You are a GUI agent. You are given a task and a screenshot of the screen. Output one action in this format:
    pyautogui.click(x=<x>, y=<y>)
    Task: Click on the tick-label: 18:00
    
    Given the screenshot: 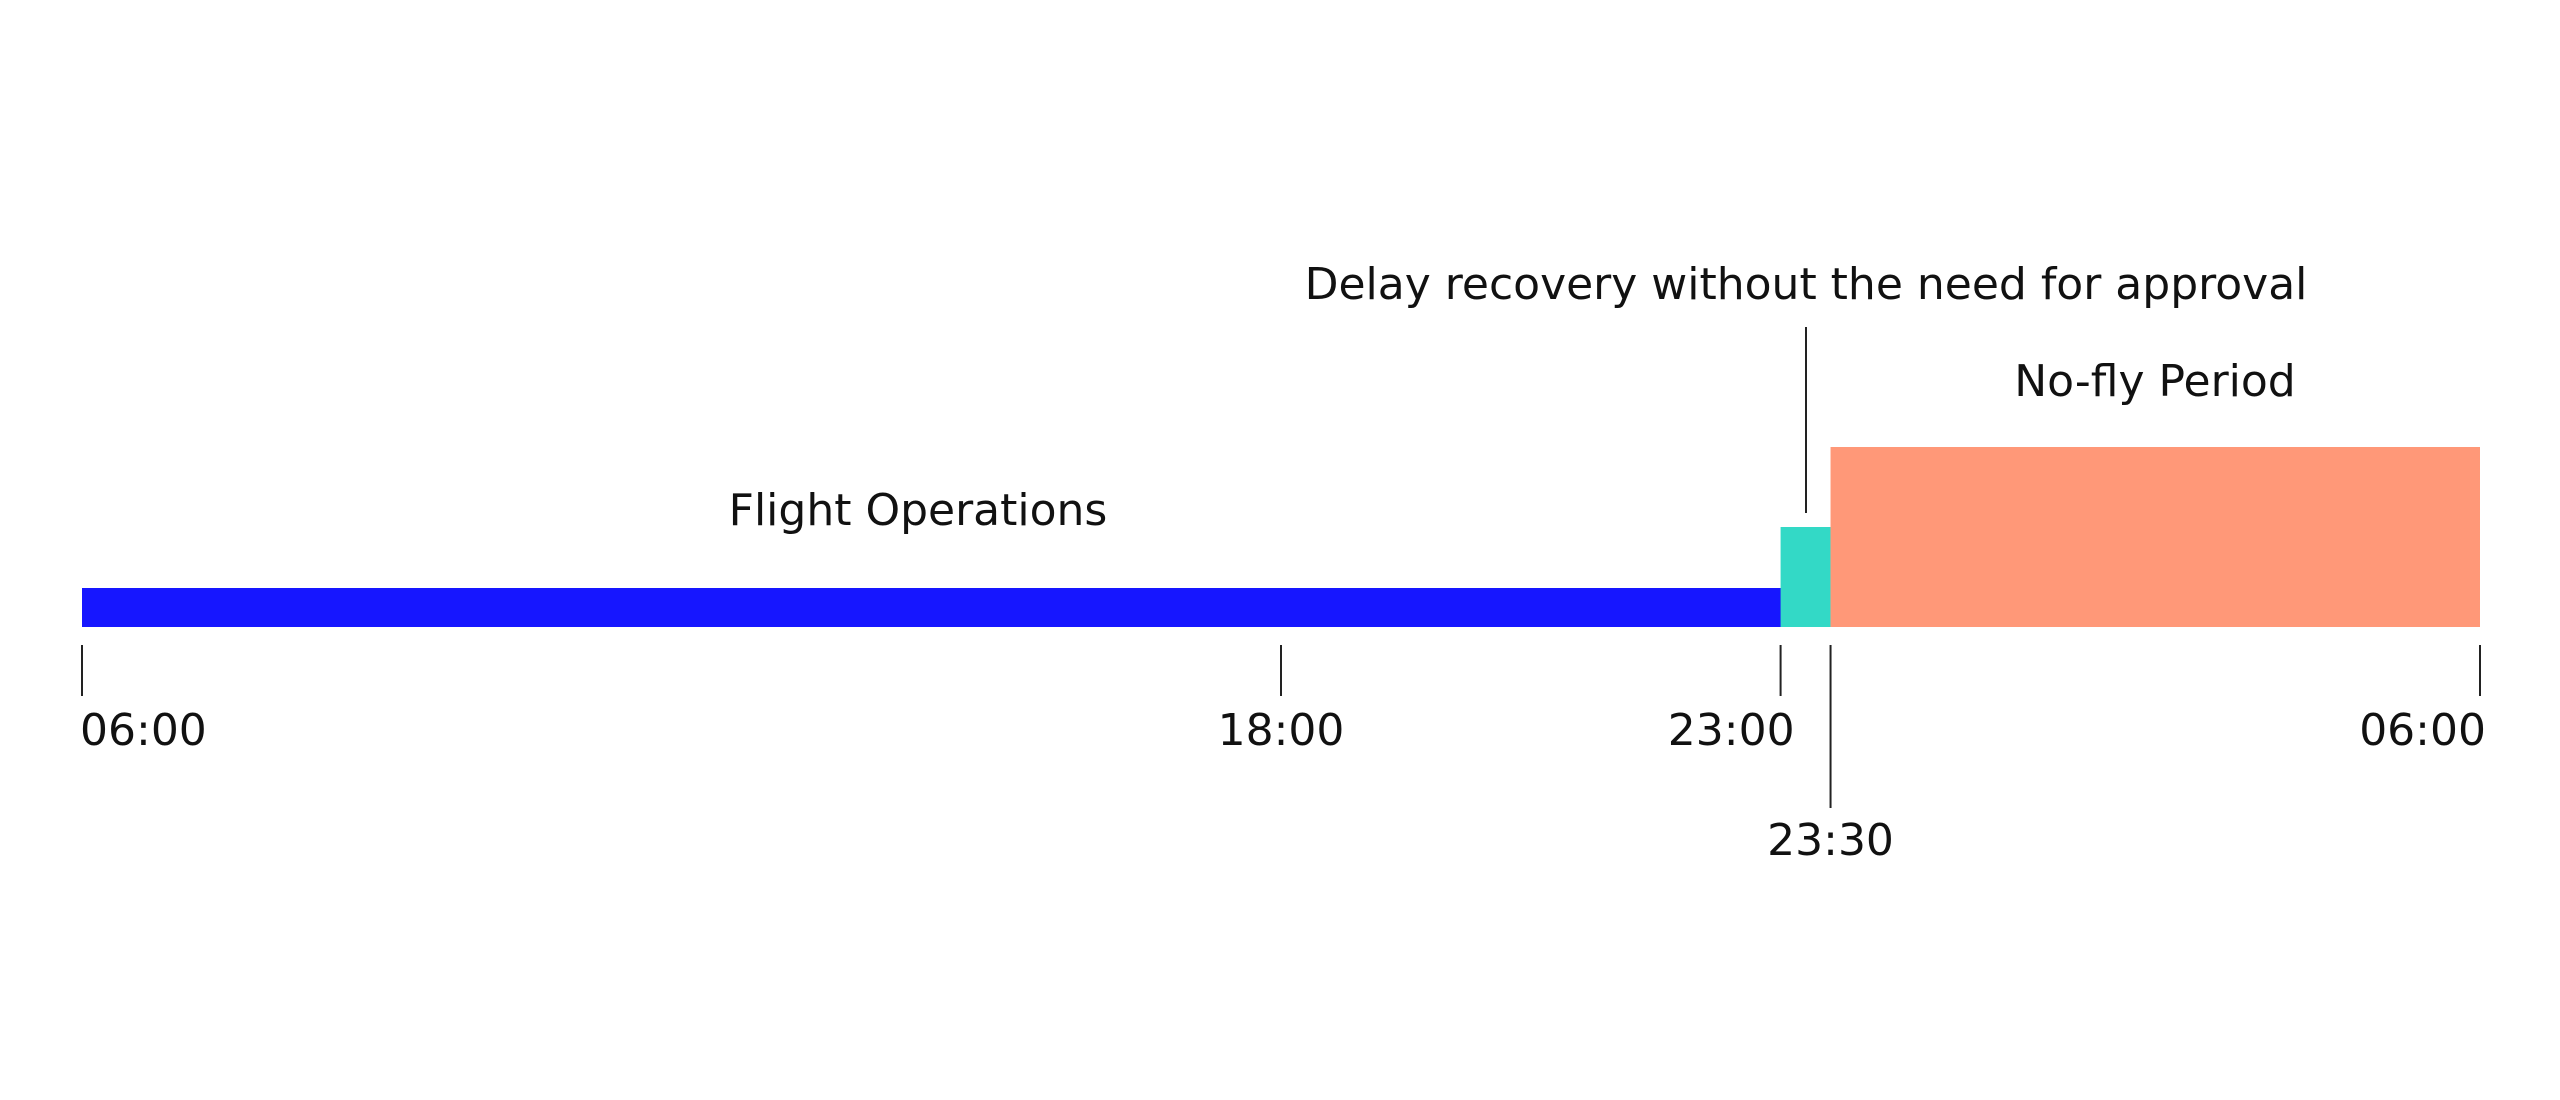 What is the action you would take?
    pyautogui.click(x=1281, y=730)
    